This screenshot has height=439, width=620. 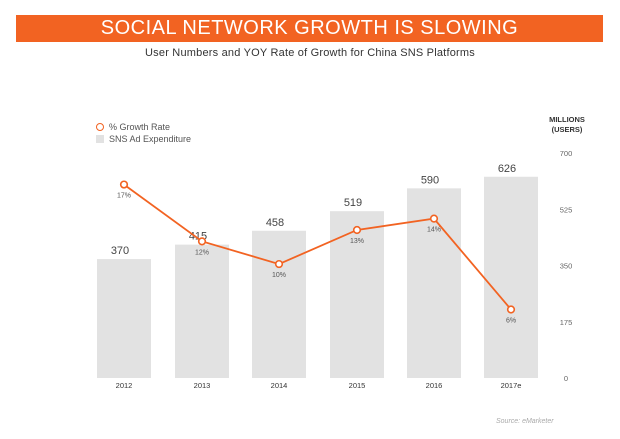 I want to click on chart-title: SOCIAL NETWORK GROWTH IS SLOWING, so click(x=309, y=28).